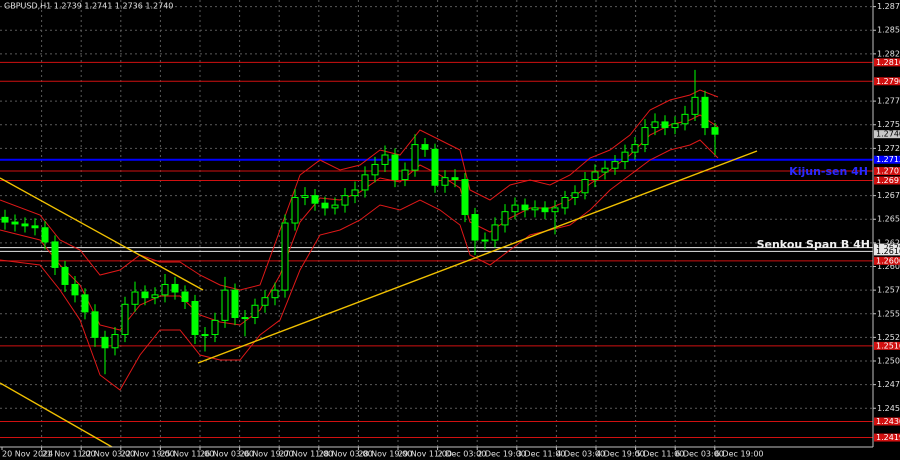 The height and width of the screenshot is (460, 900). Describe the element at coordinates (888, 266) in the screenshot. I see `y-tick-label: 1.2600` at that location.